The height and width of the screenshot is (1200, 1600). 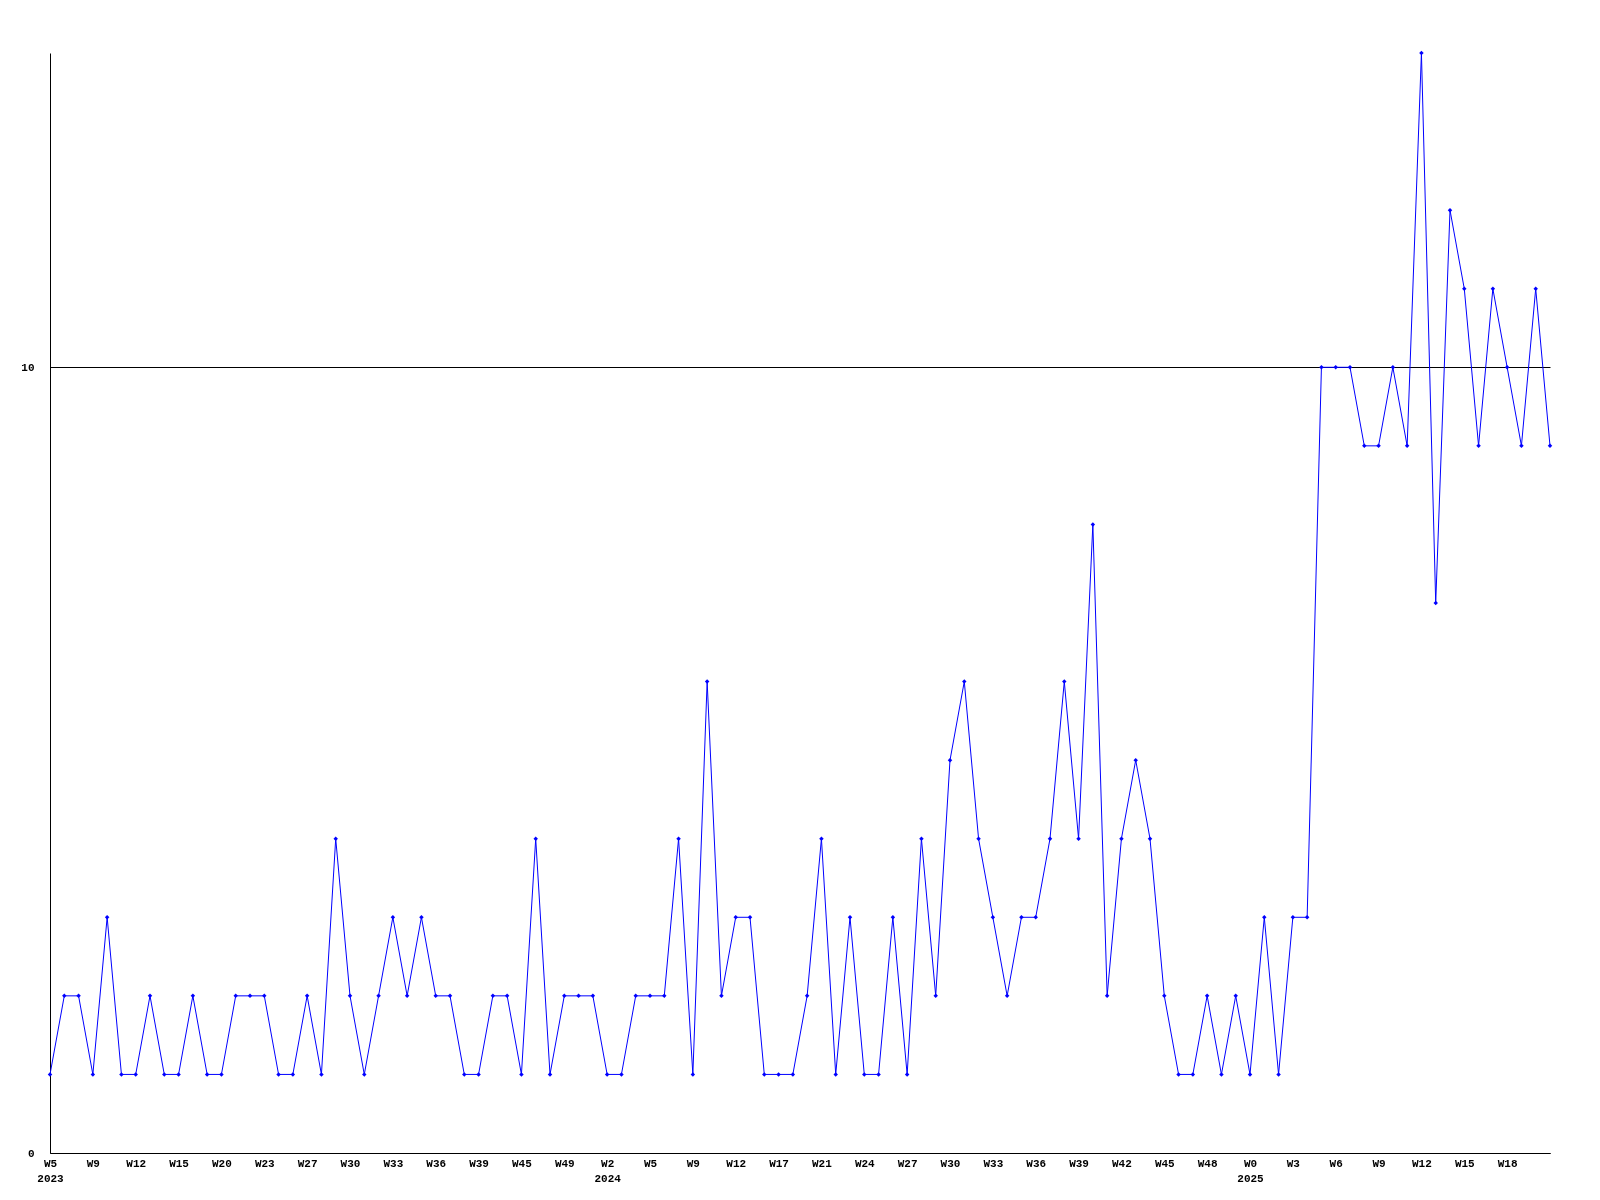 What do you see at coordinates (1251, 1171) in the screenshot?
I see `x-tick-label: W0 2025` at bounding box center [1251, 1171].